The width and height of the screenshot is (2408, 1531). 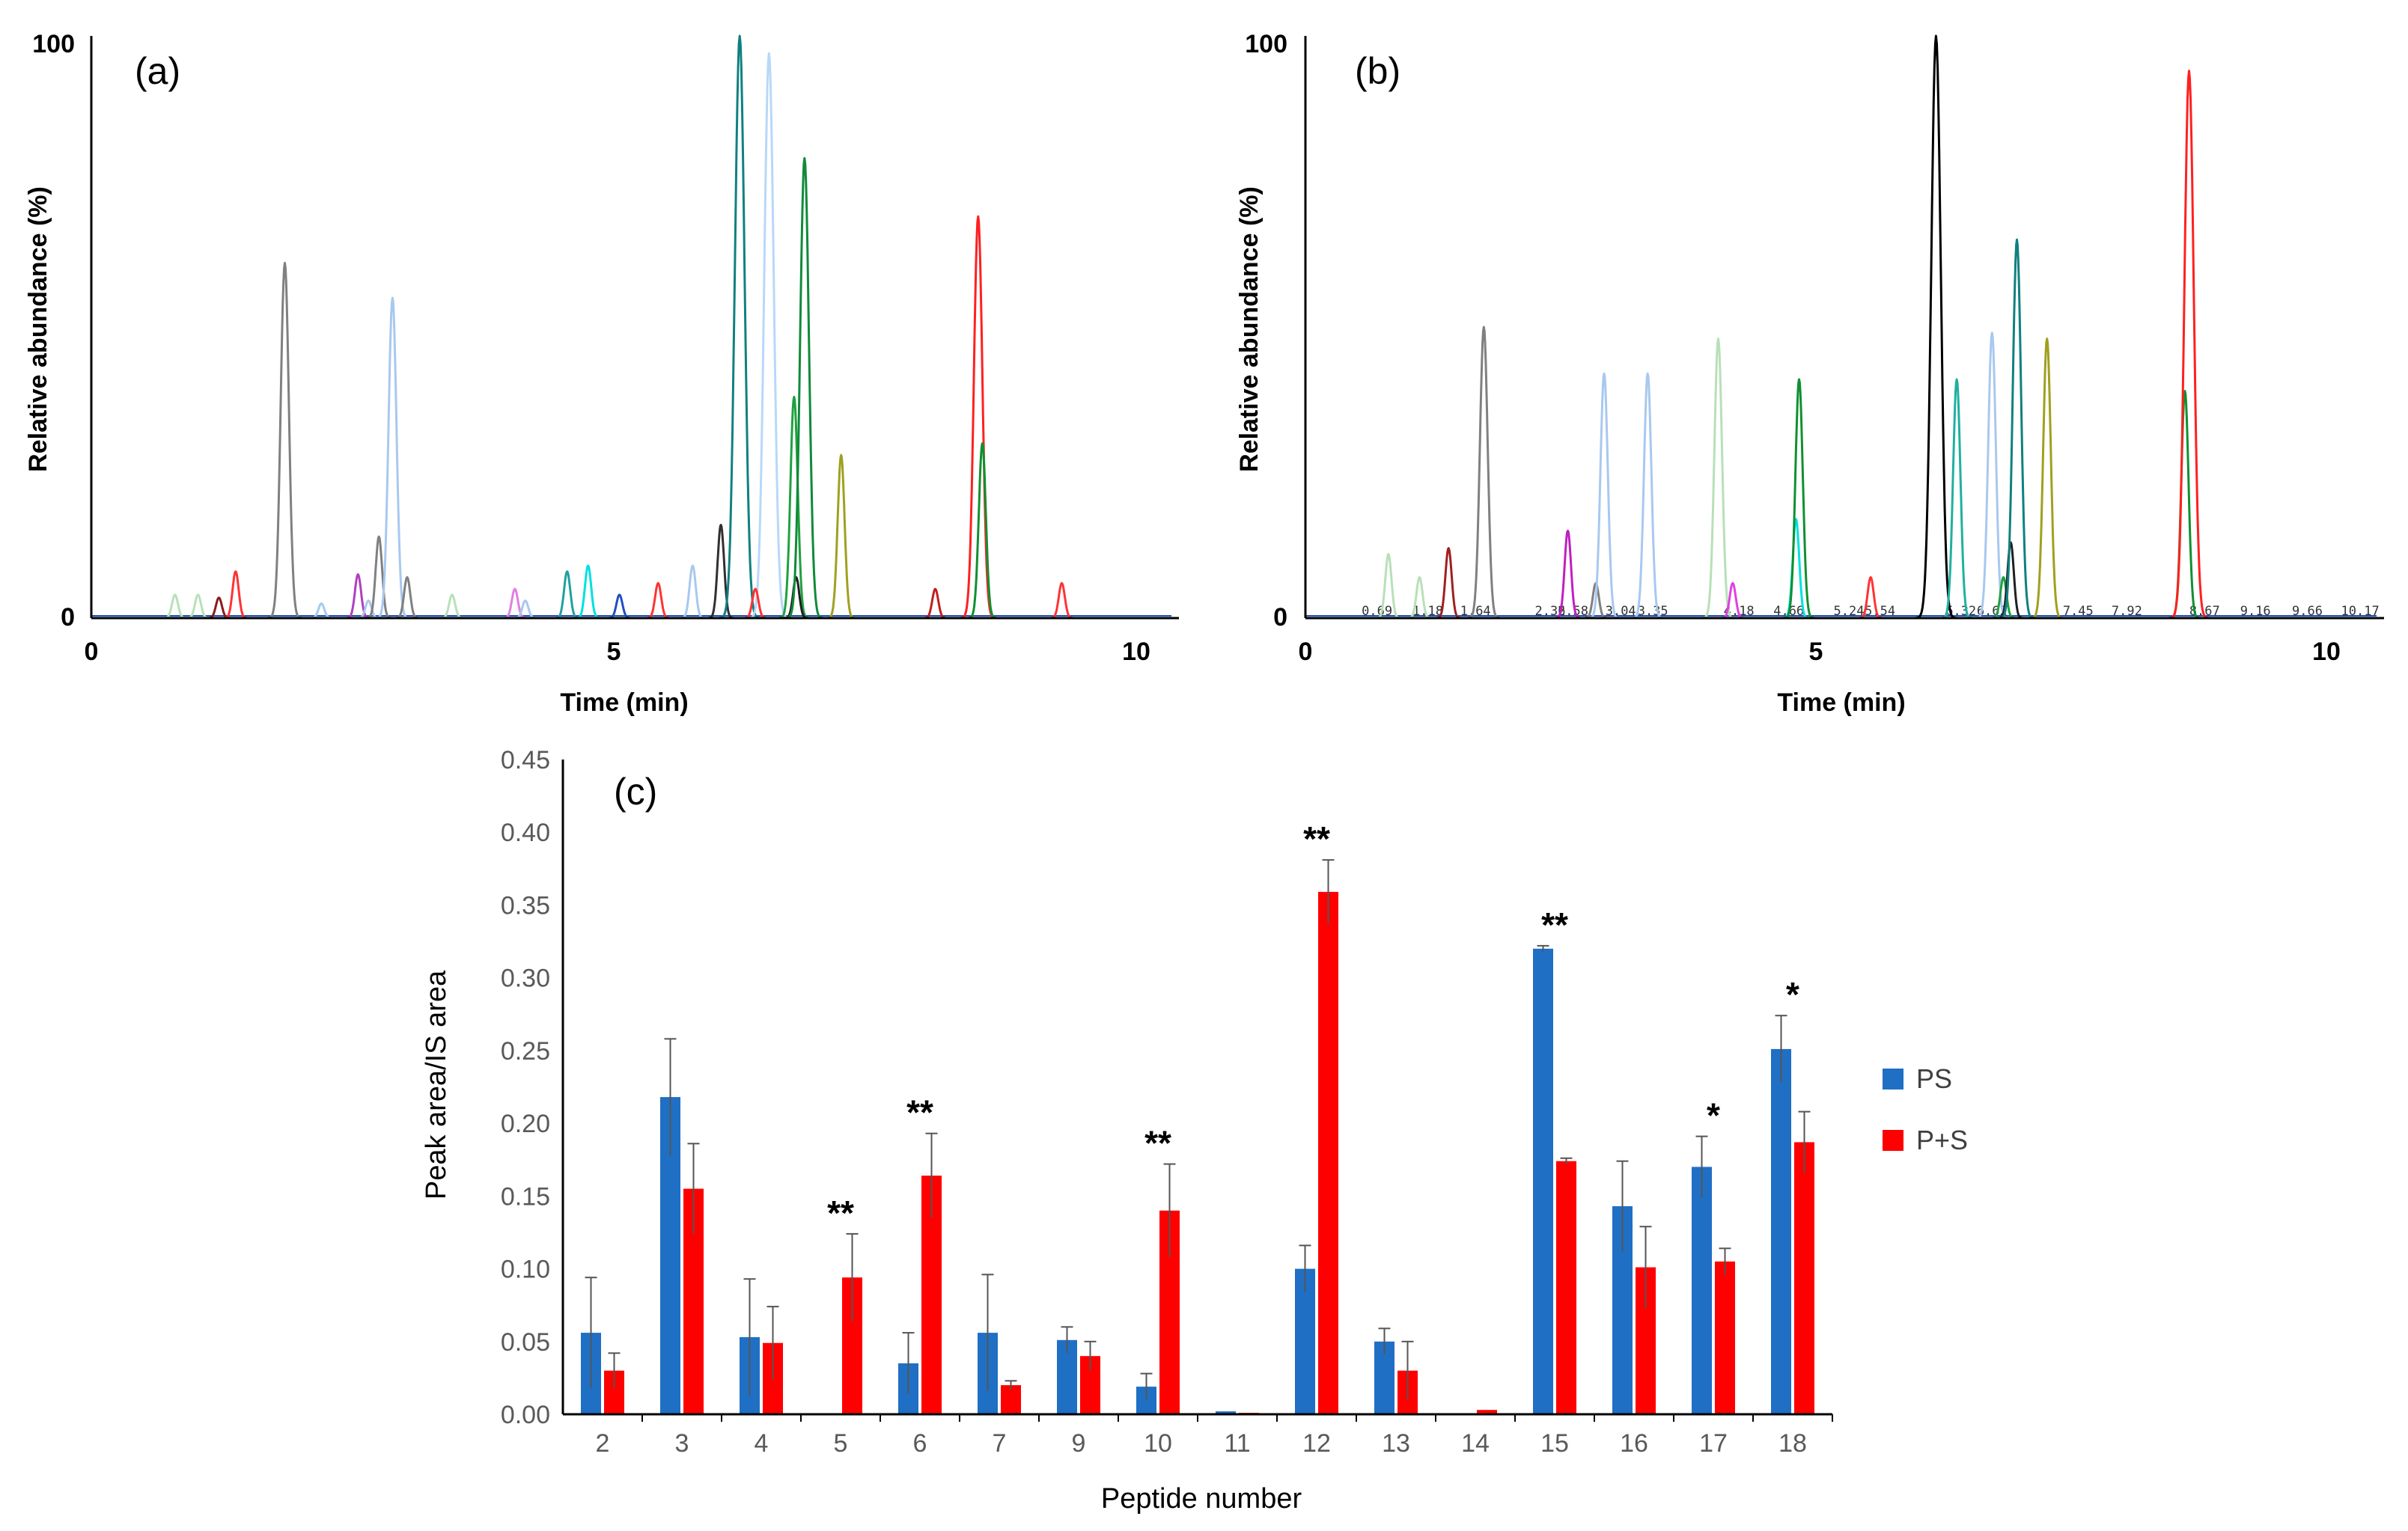 What do you see at coordinates (1316, 838) in the screenshot?
I see `significance-marker-12: **` at bounding box center [1316, 838].